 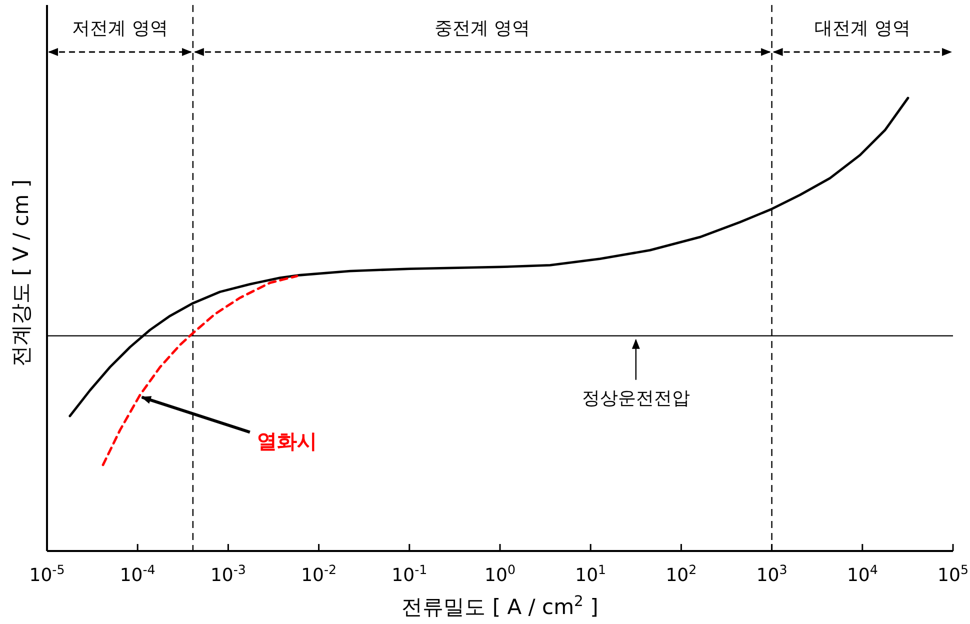 I want to click on x-tick-label: 10$^{0}$, so click(x=500, y=574).